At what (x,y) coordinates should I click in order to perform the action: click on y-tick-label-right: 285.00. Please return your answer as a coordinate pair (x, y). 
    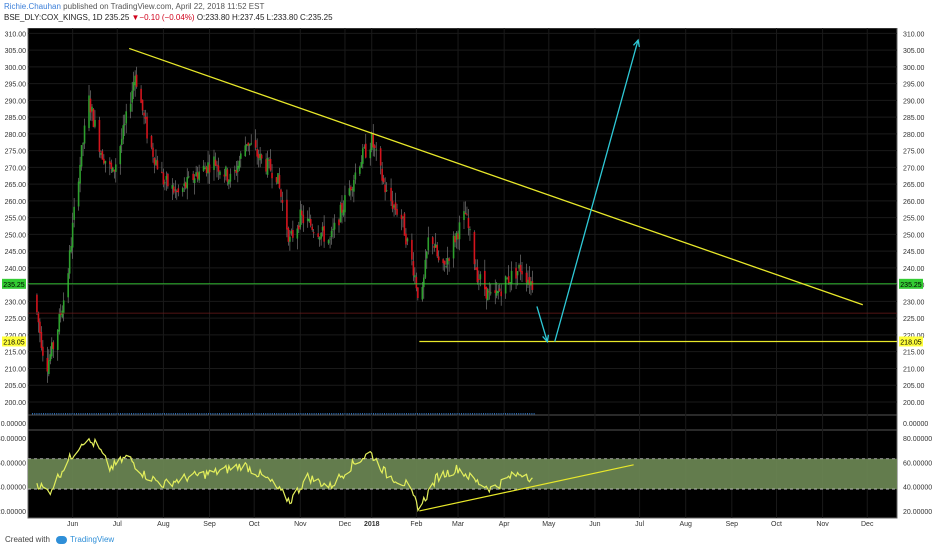
    Looking at the image, I should click on (914, 118).